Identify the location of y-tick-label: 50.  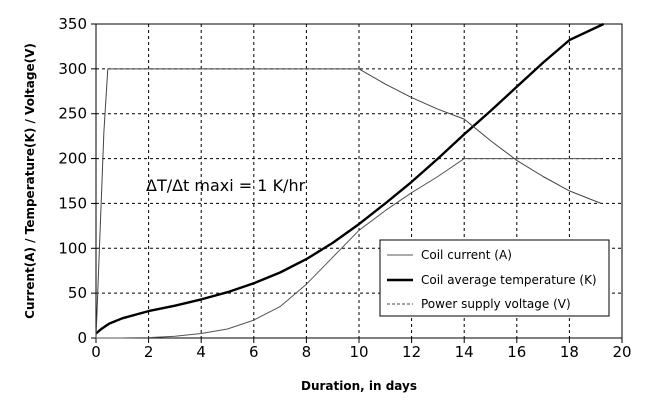
(77, 293).